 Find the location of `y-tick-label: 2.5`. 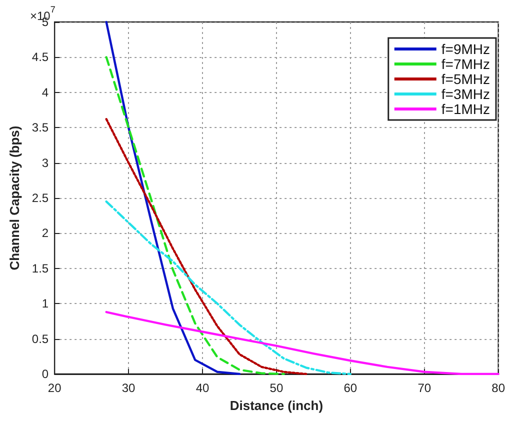

y-tick-label: 2.5 is located at coordinates (40, 198).